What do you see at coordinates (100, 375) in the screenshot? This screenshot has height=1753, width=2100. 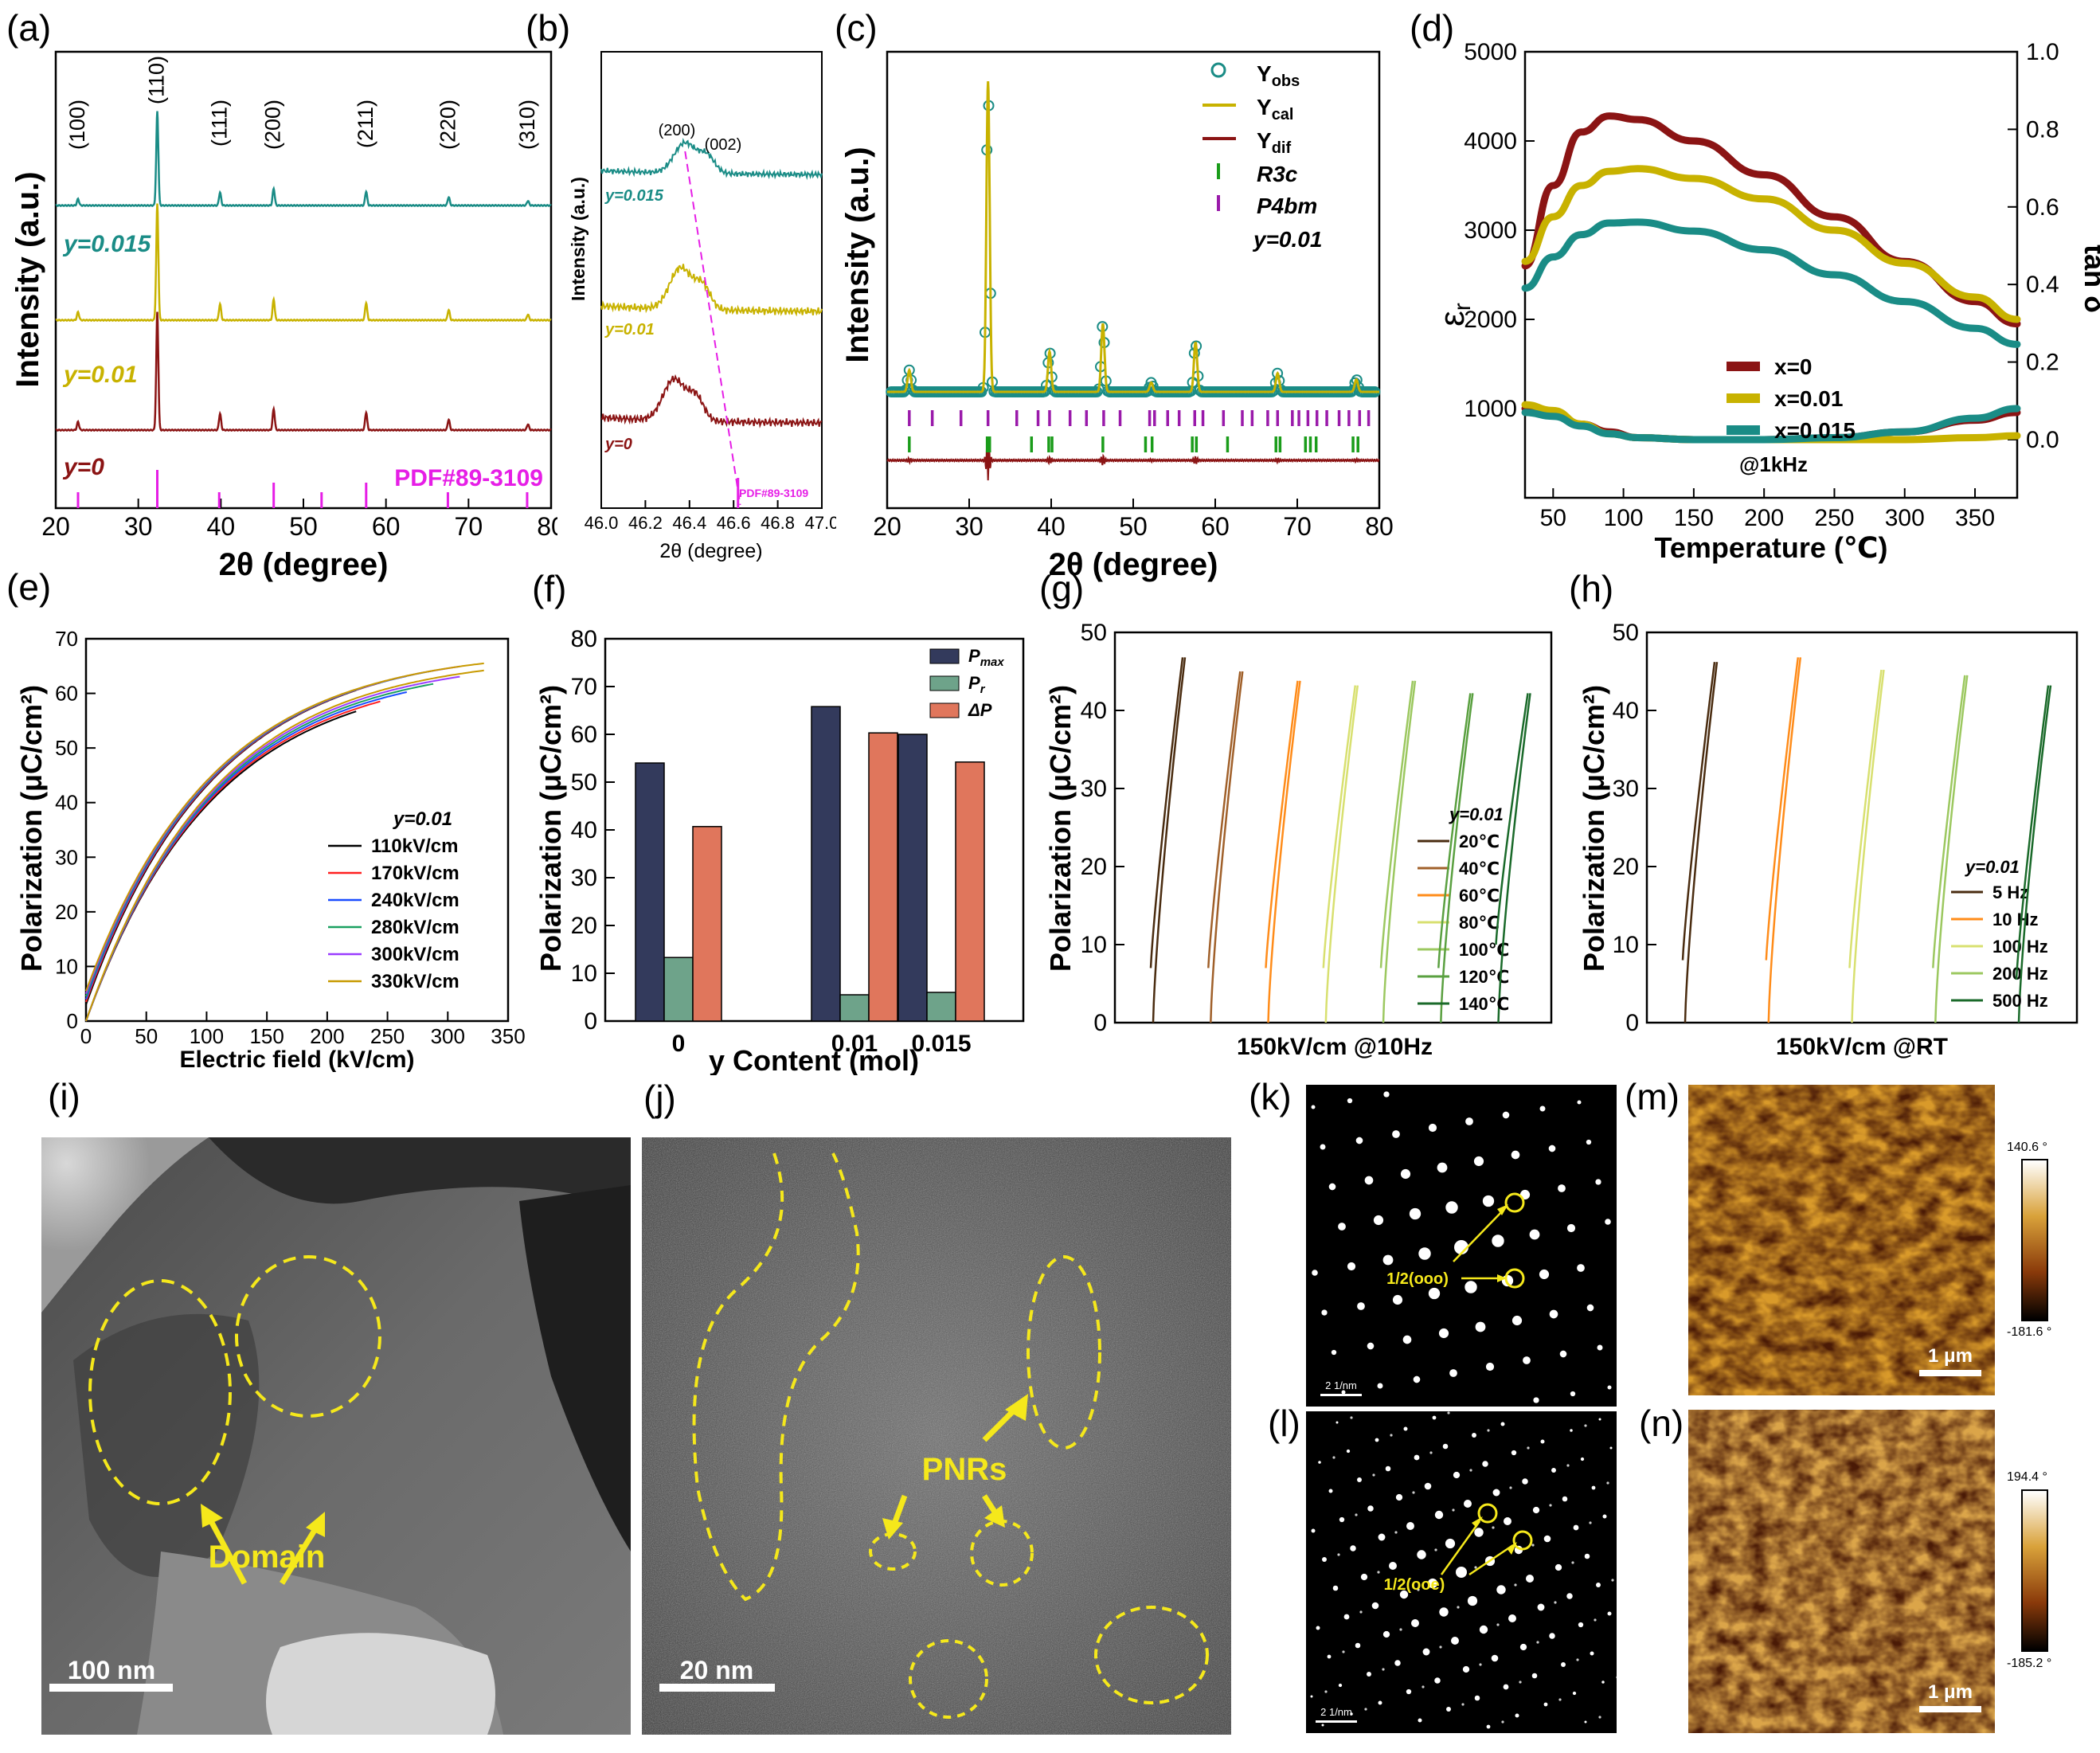 I see `chart-a-series-1-label: y=0.01` at bounding box center [100, 375].